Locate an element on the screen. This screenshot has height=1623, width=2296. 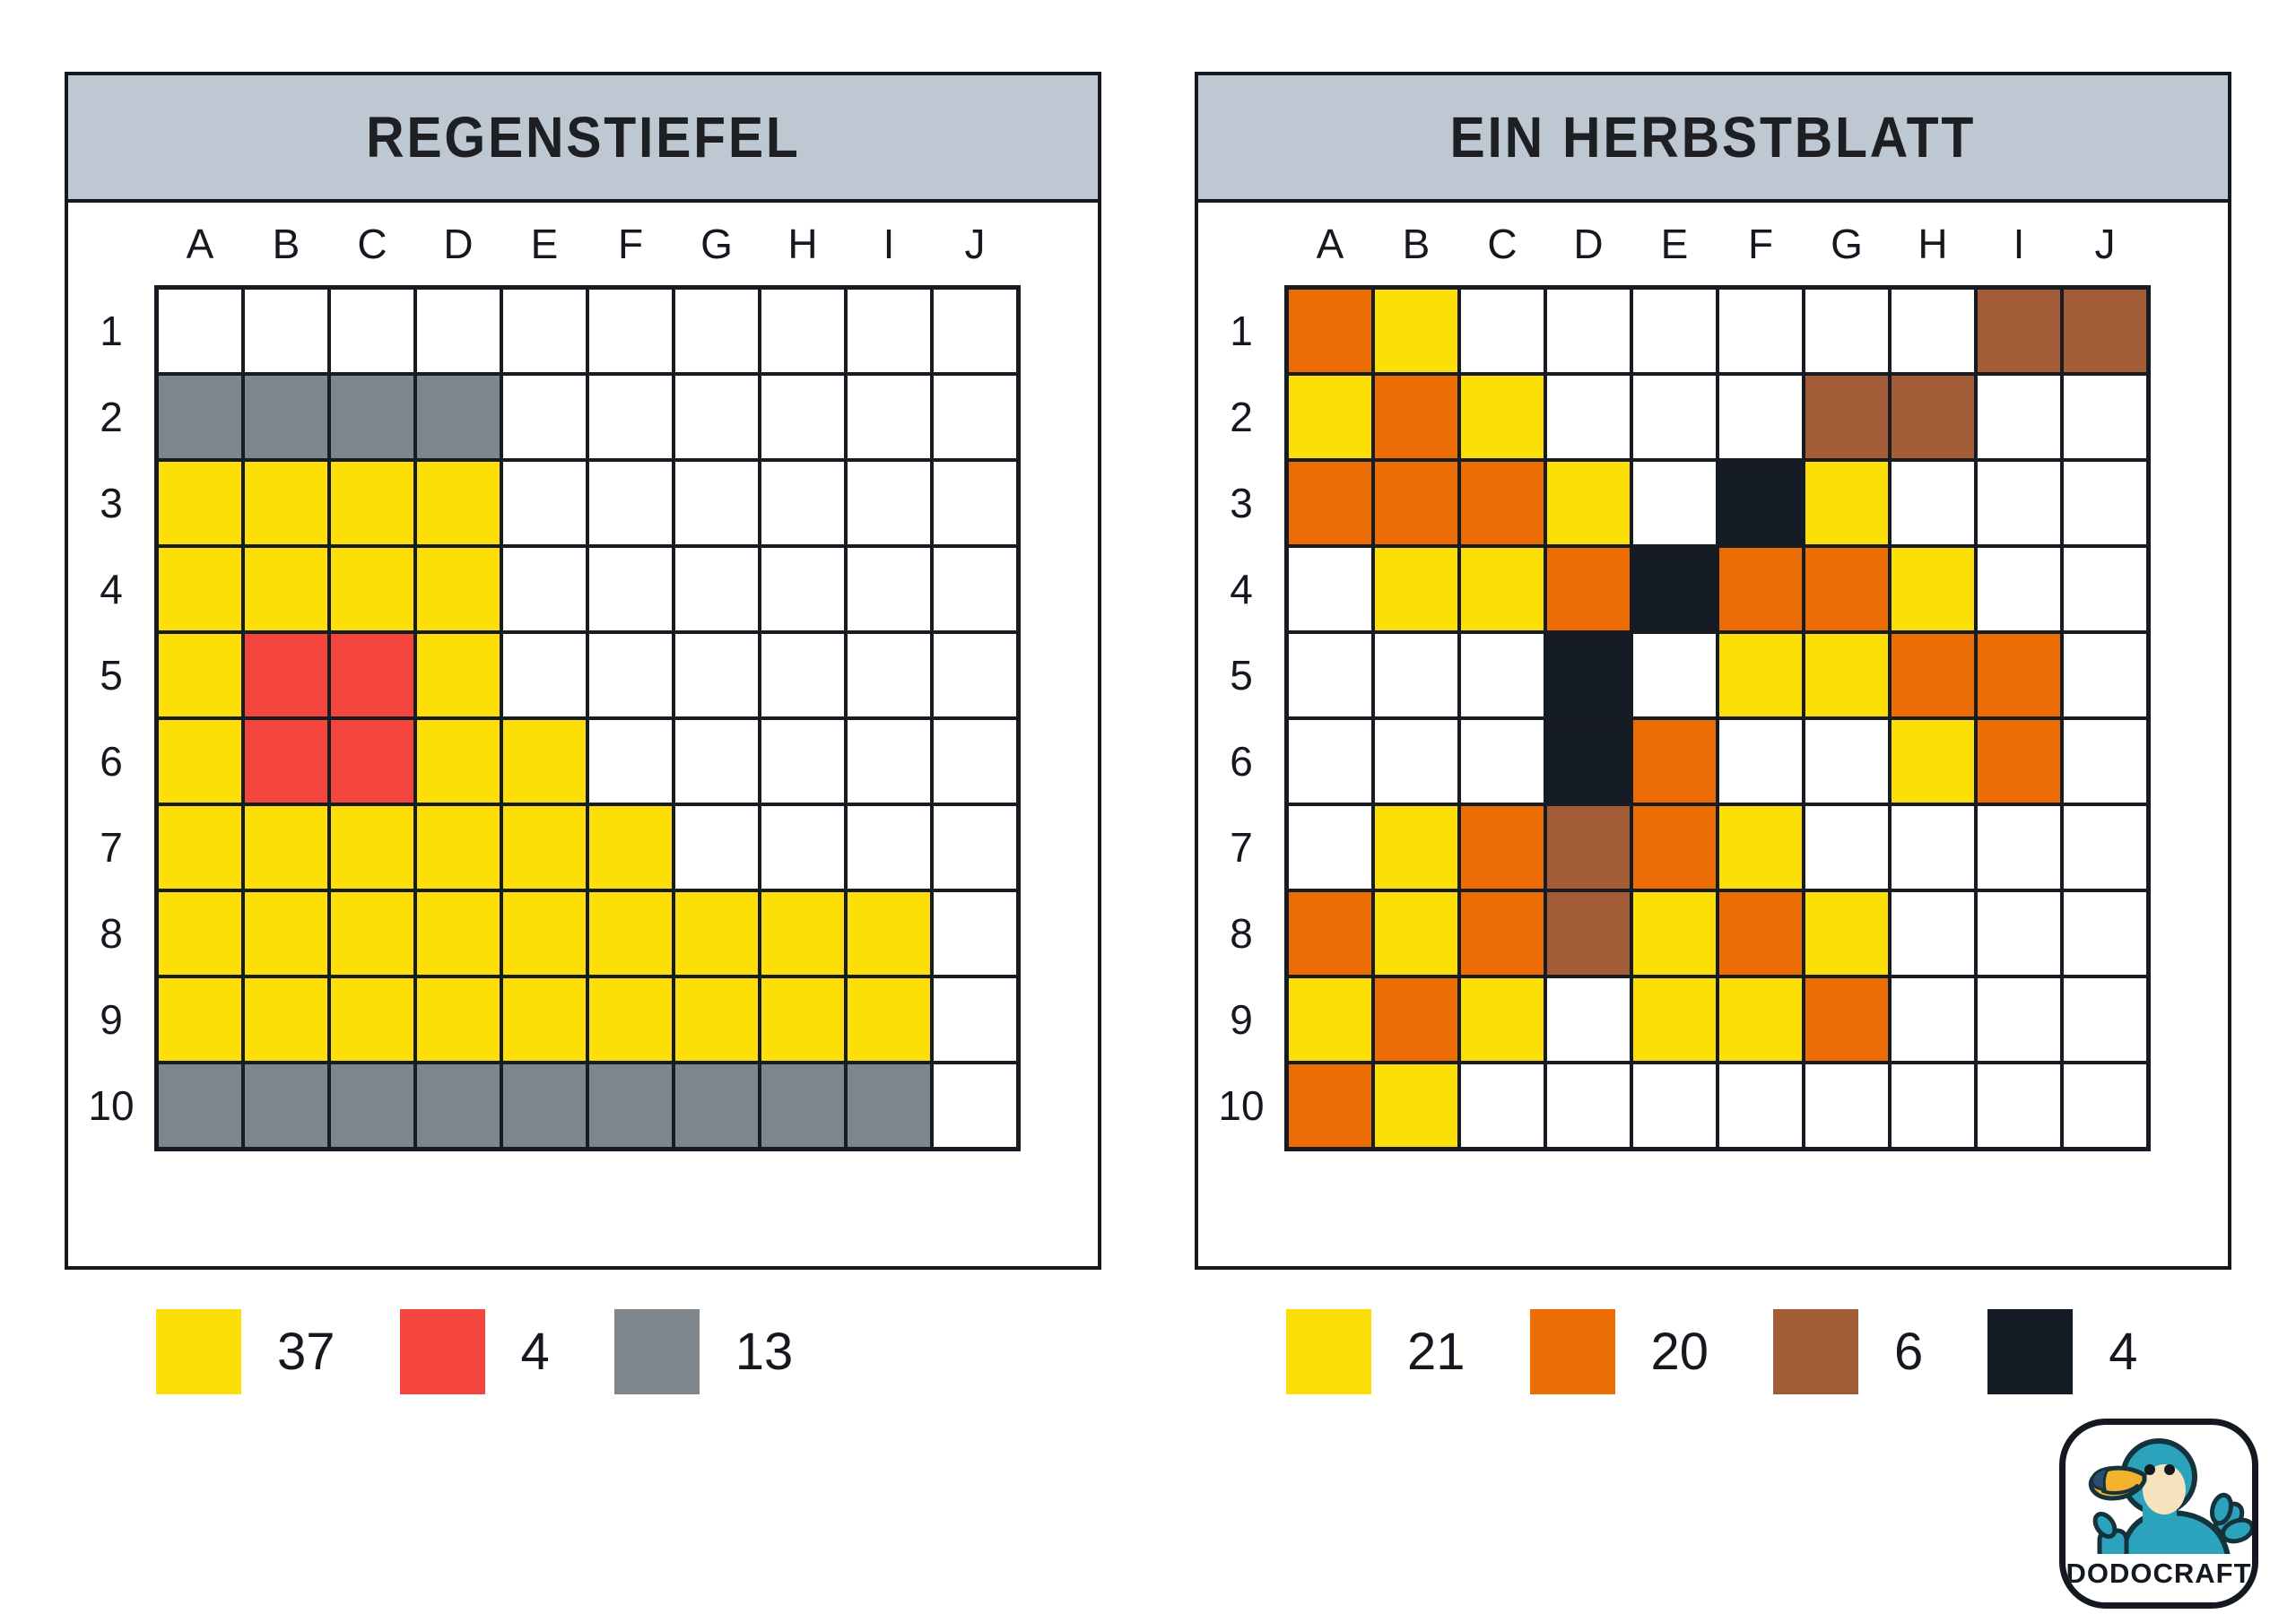
grid-cell-A5 is located at coordinates (200, 675).